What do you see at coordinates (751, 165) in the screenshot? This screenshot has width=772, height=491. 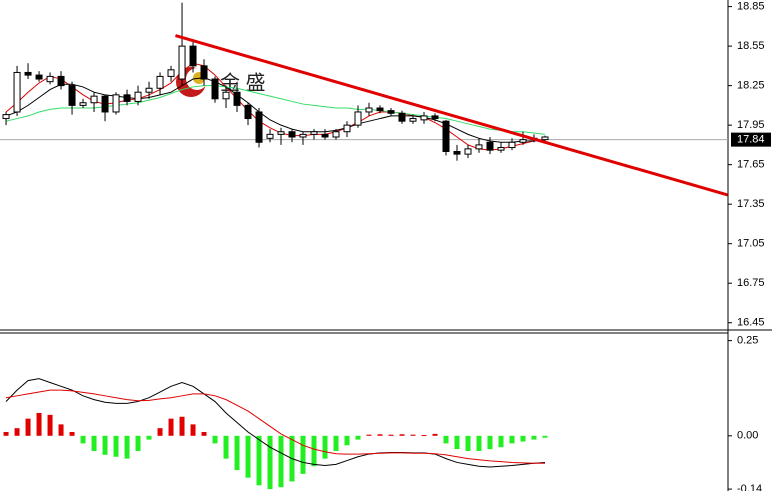 I see `y-tick-label: 17.65` at bounding box center [751, 165].